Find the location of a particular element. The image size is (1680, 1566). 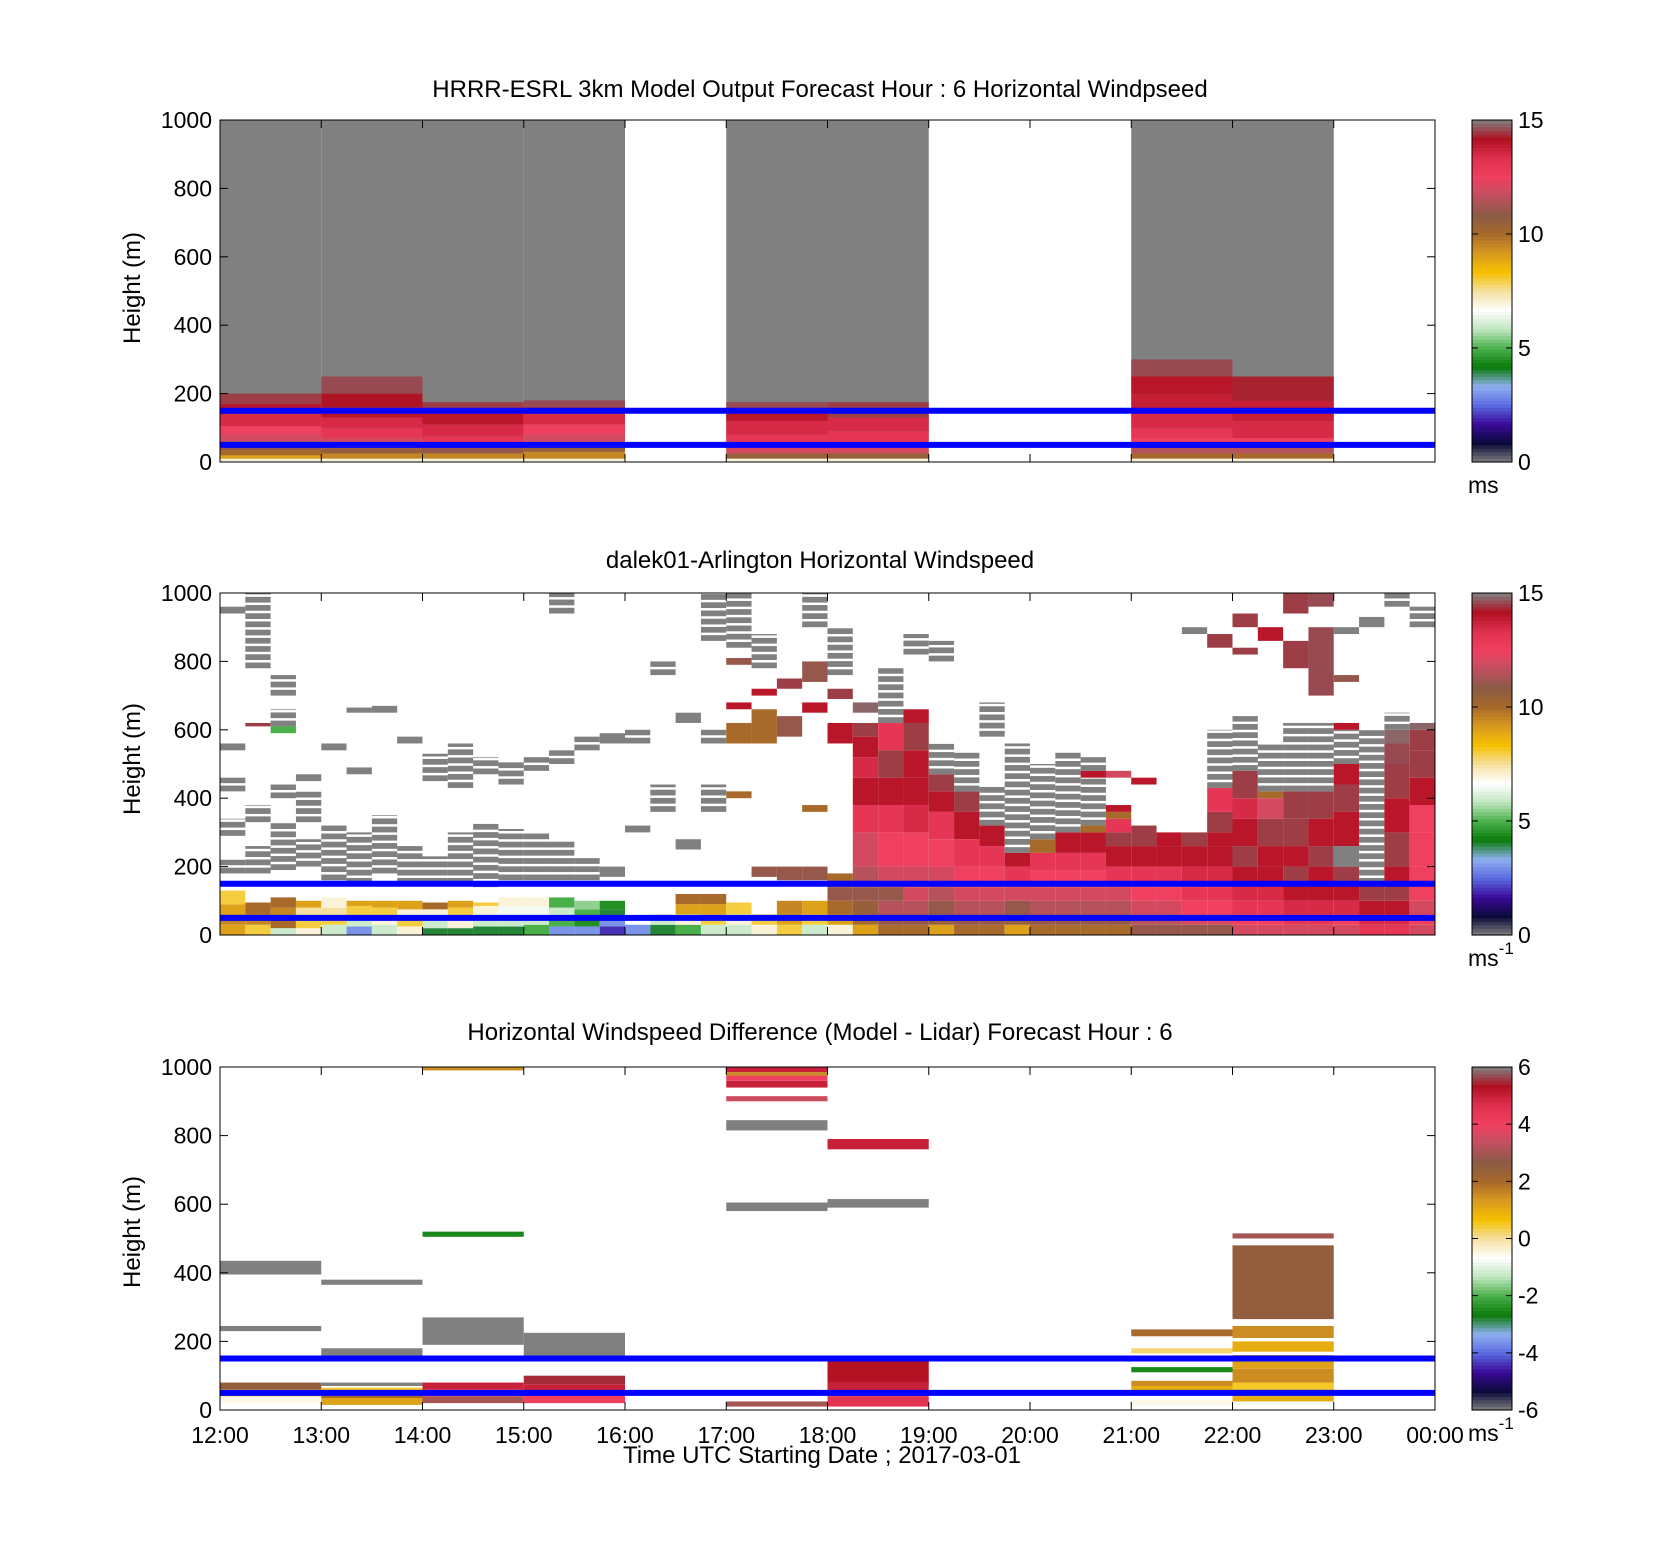

colorbar-tick-label: 10 is located at coordinates (1531, 707).